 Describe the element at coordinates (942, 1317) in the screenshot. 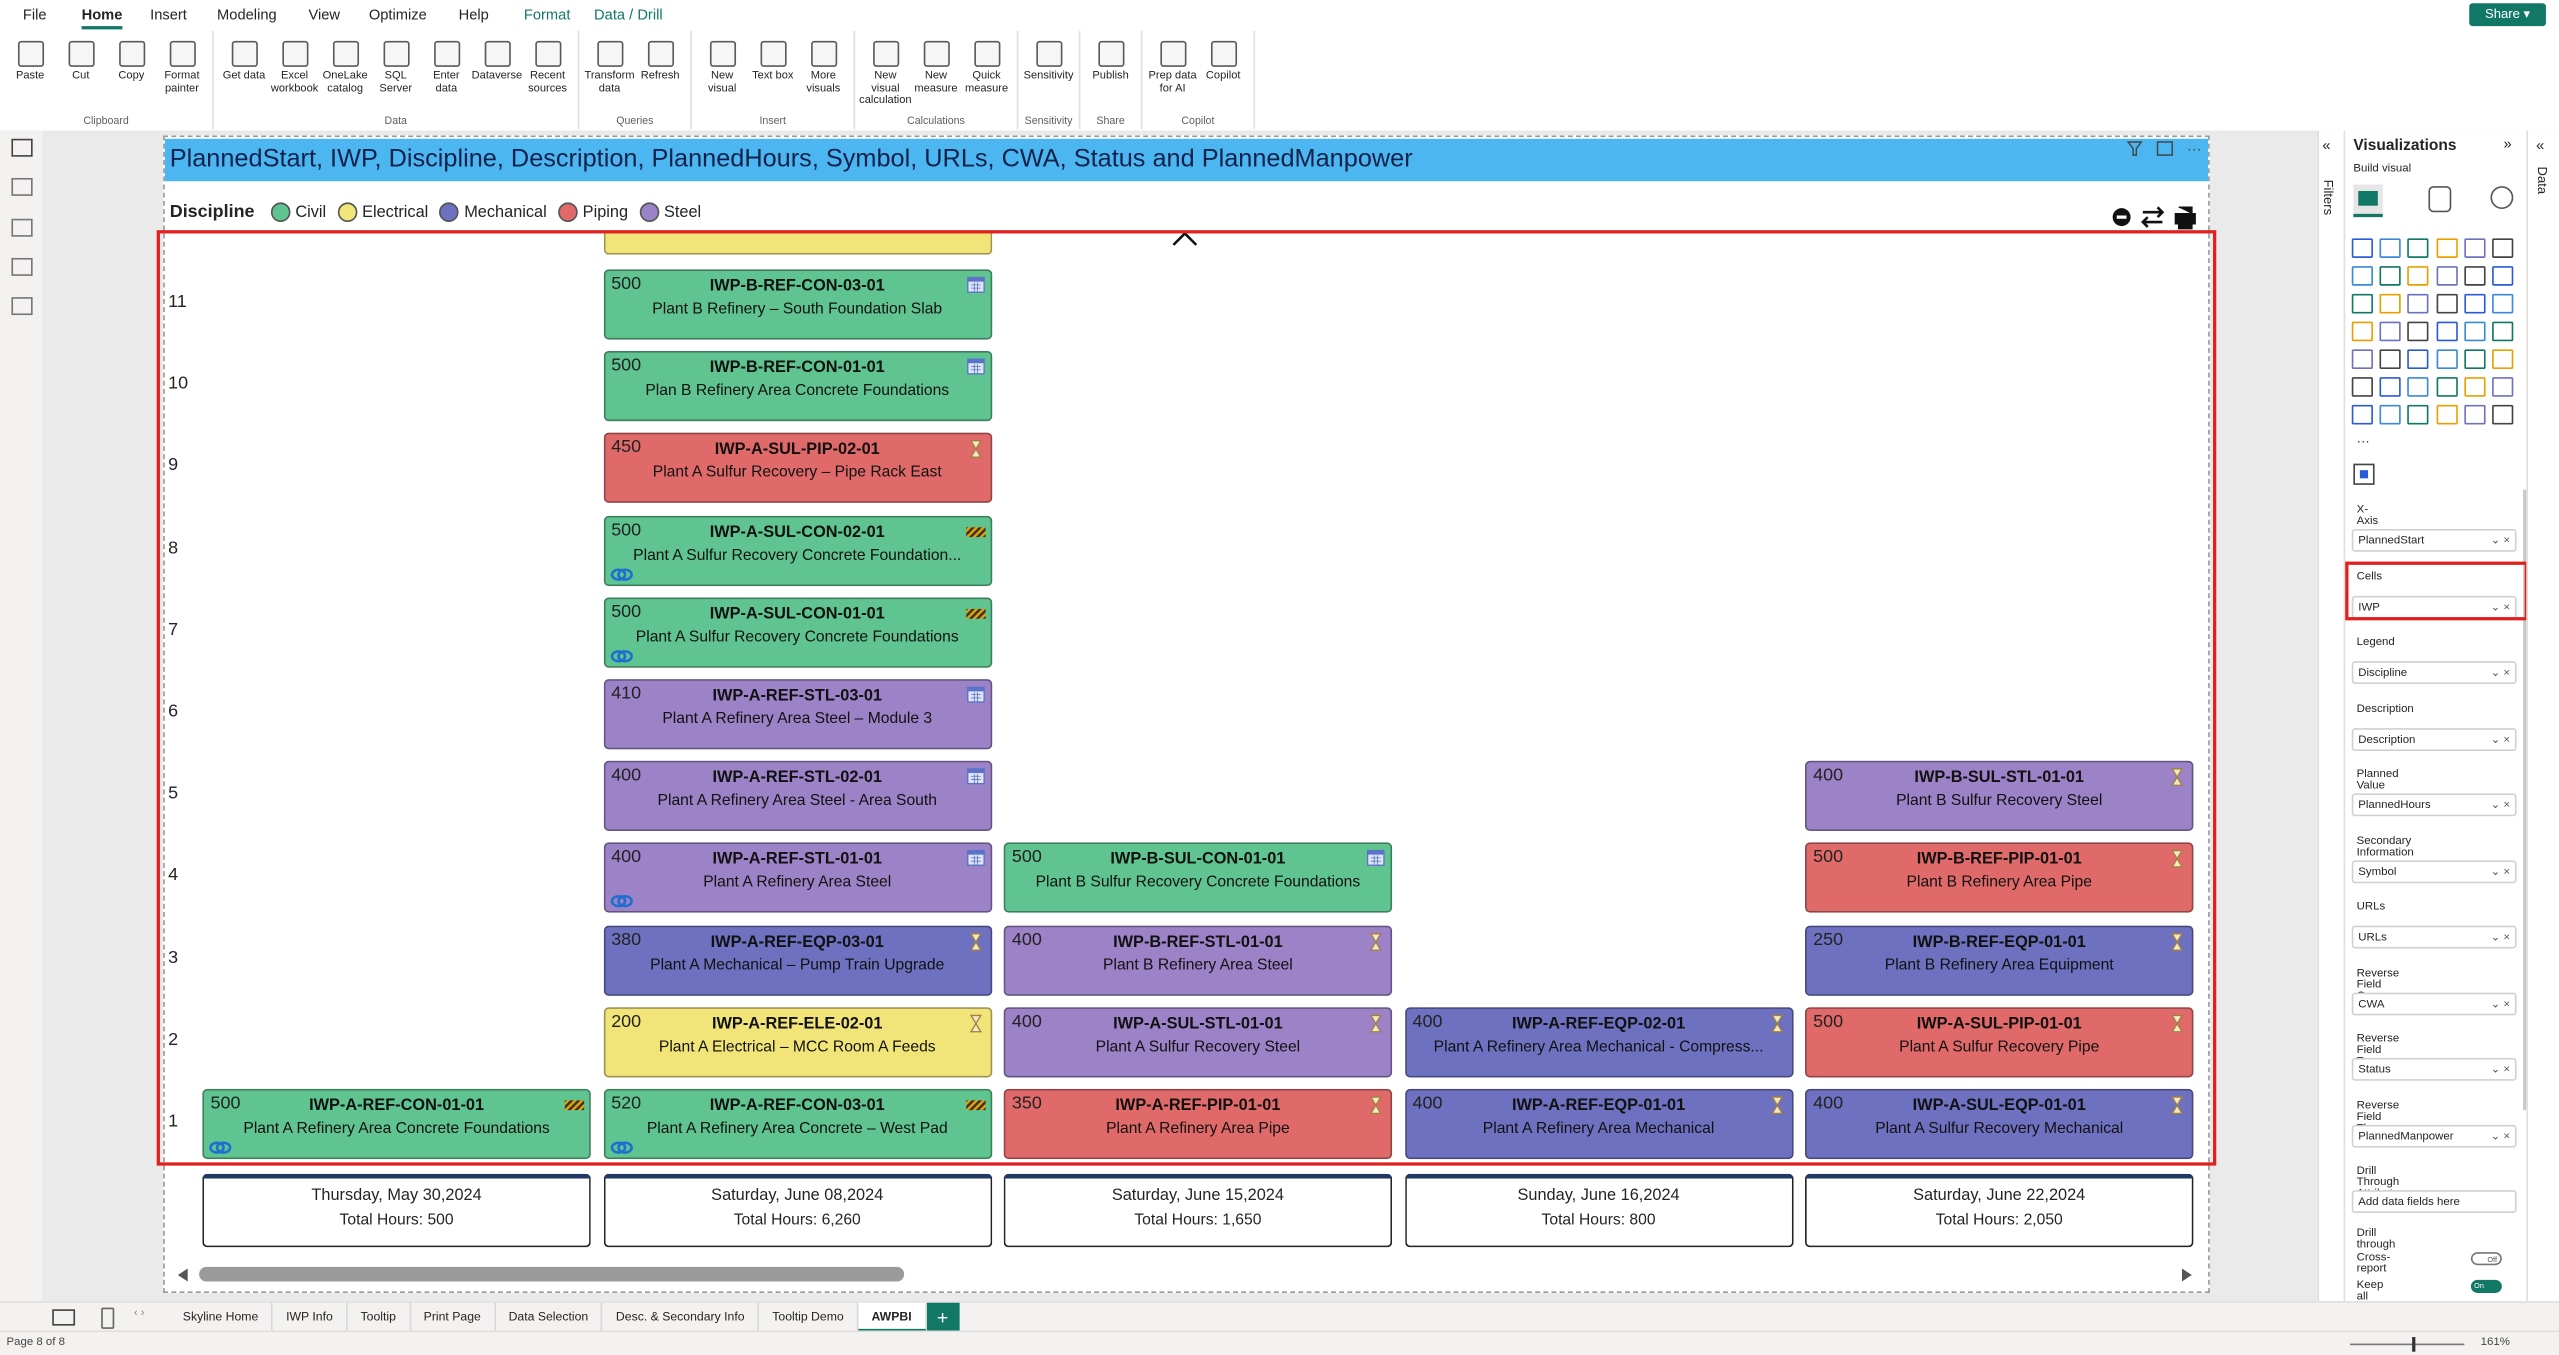

I see `new-page-button: +` at that location.